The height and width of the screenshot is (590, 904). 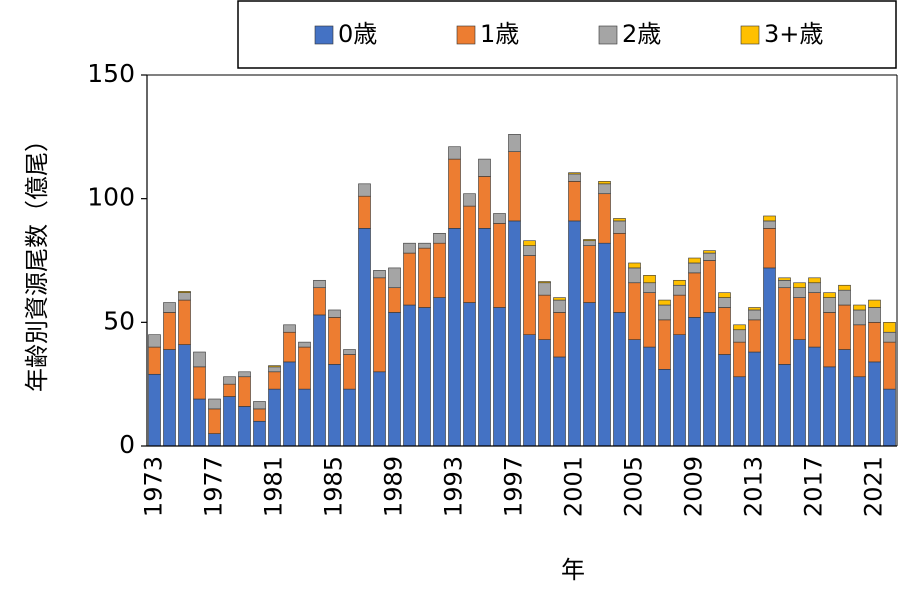 I want to click on x-tick-label: 1985, so click(x=334, y=486).